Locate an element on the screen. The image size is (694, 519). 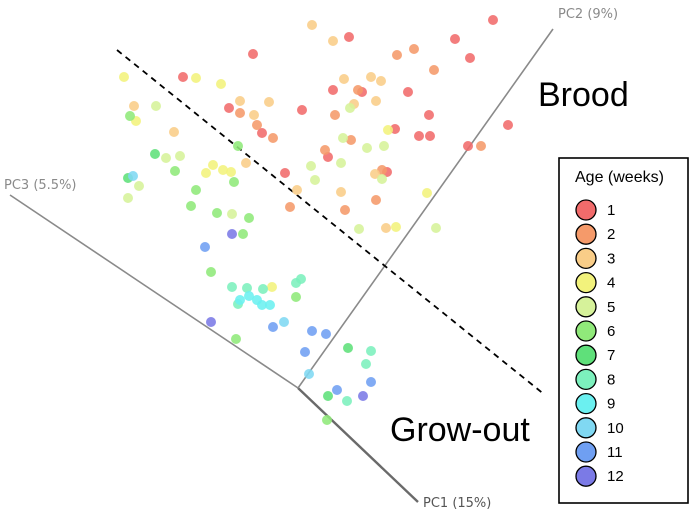
brood-region-label: Brood is located at coordinates (583, 95).